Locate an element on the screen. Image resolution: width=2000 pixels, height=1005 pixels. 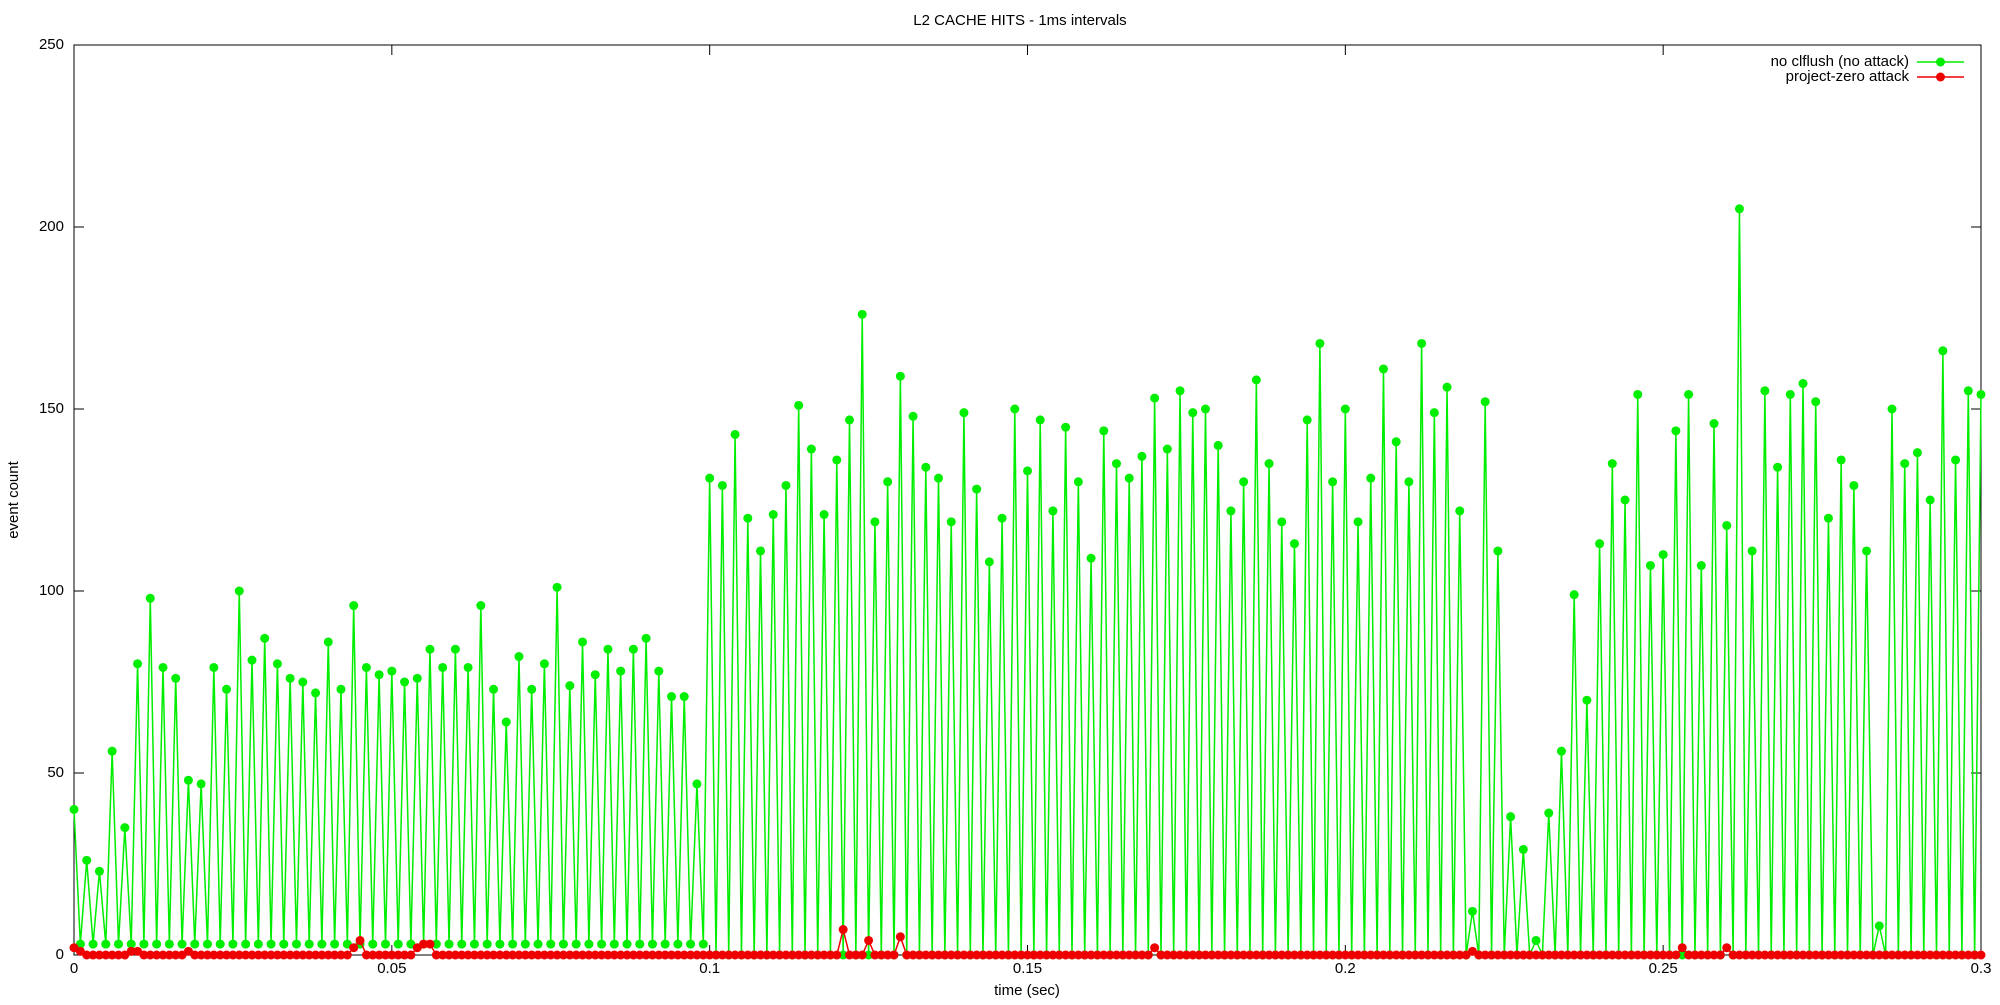
x-tick-label: 0.3 is located at coordinates (1981, 968).